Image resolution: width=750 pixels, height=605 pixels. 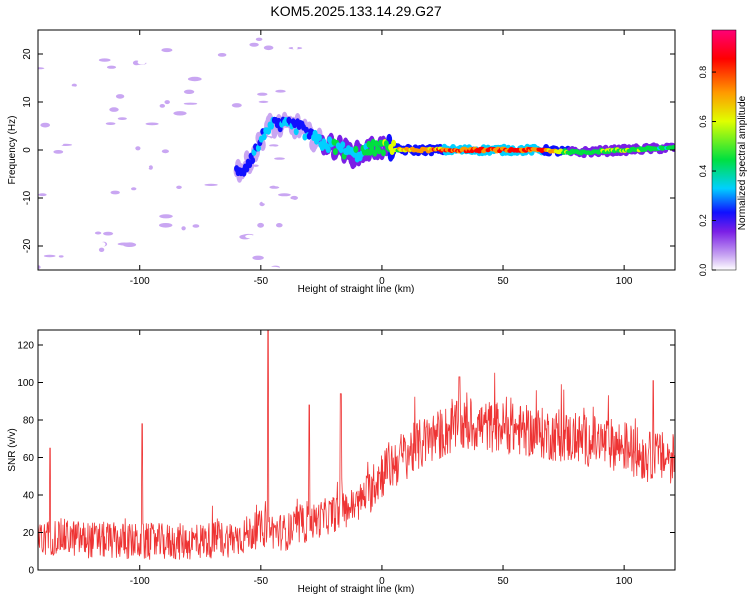 I want to click on spec-y-tick-label: 0, so click(x=27, y=150).